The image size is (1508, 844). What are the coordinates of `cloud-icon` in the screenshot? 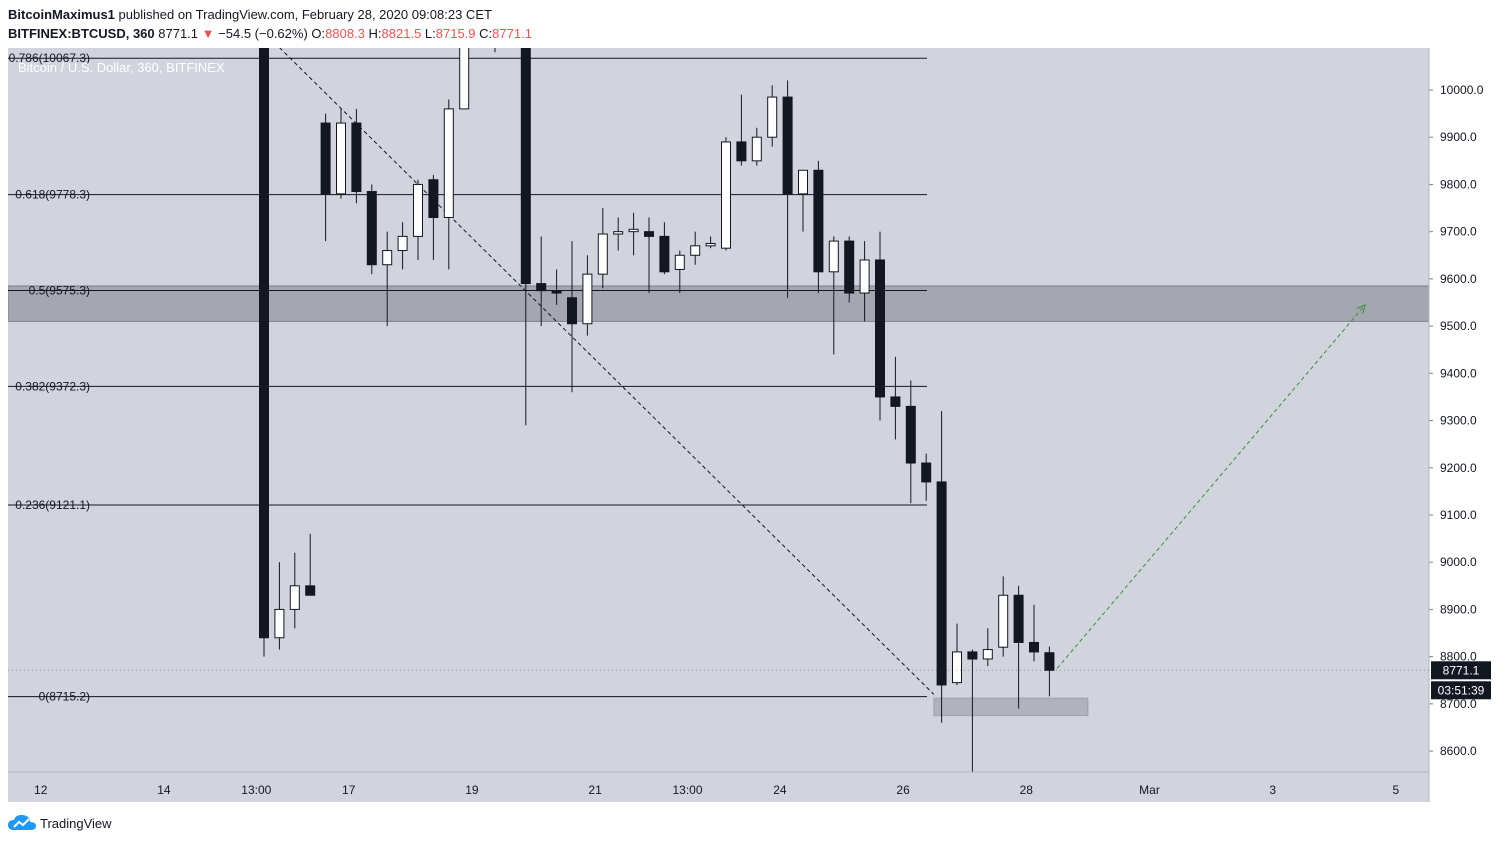 It's located at (22, 822).